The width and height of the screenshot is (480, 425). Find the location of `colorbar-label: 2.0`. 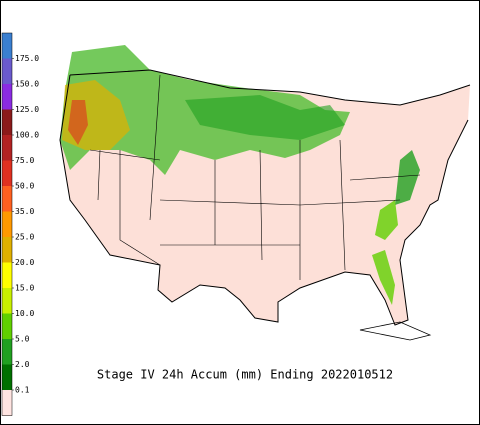

colorbar-label: 2.0 is located at coordinates (22, 364).